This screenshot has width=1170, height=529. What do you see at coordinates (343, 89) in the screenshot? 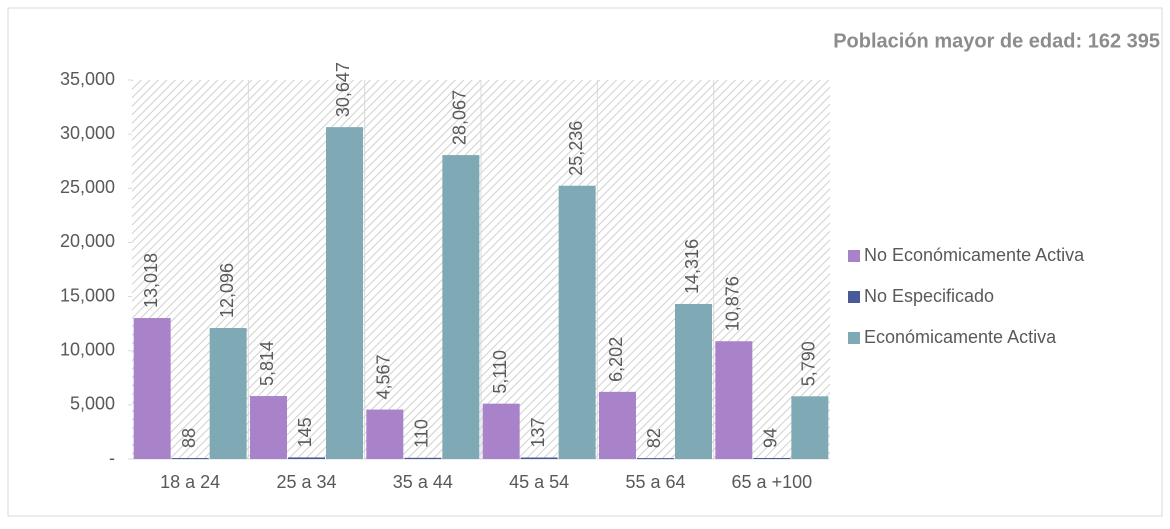
I see `data-label: 30,647` at bounding box center [343, 89].